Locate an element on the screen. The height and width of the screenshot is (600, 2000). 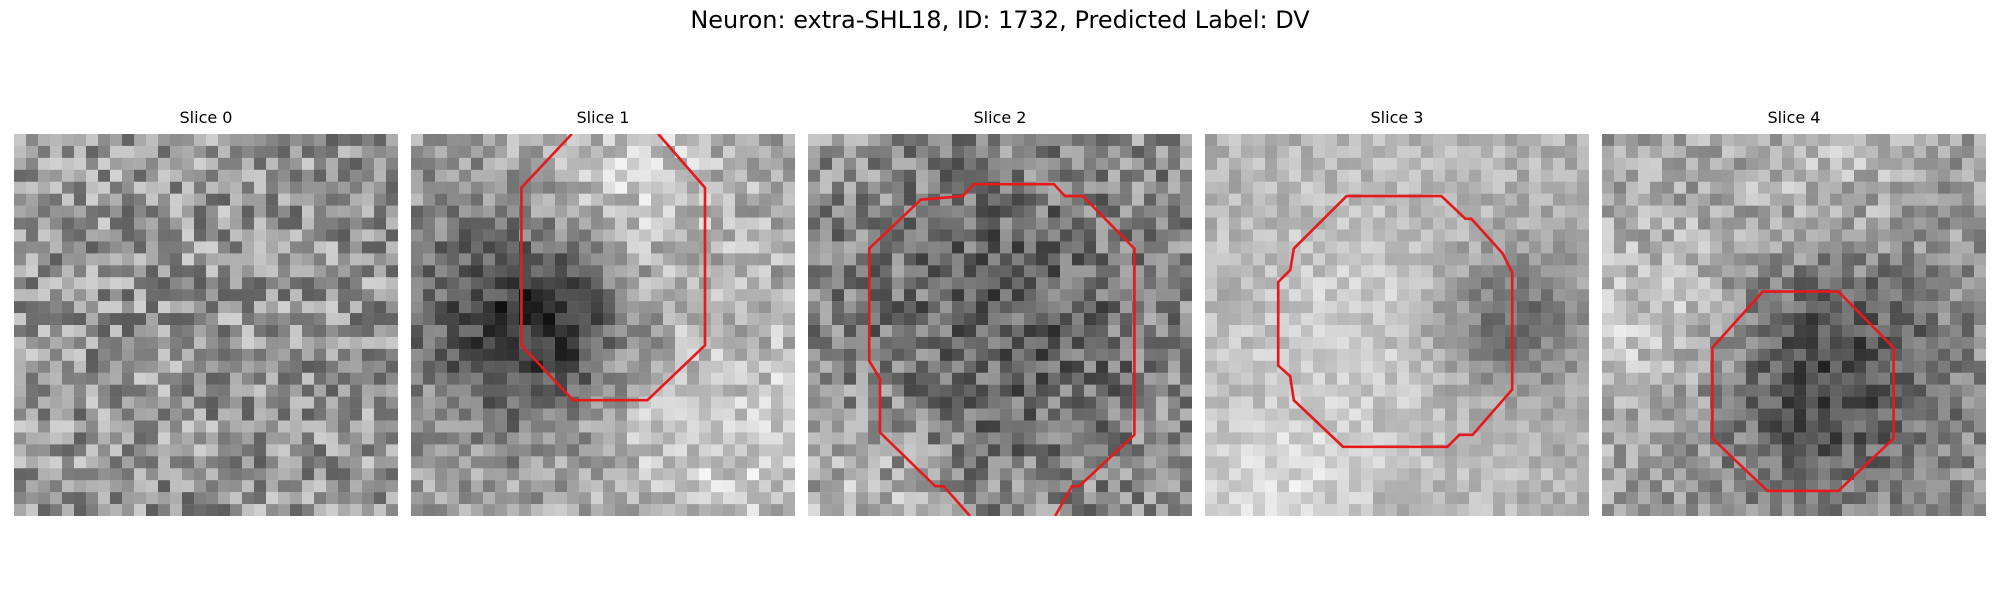
slice-panel-2: Slice 2 is located at coordinates (1000, 310).